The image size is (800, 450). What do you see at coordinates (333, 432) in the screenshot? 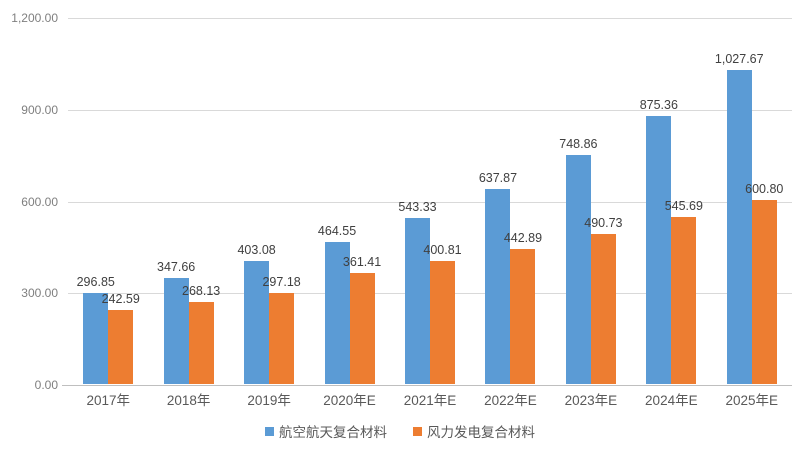
I see `legend-label: 航空航天复合材料` at bounding box center [333, 432].